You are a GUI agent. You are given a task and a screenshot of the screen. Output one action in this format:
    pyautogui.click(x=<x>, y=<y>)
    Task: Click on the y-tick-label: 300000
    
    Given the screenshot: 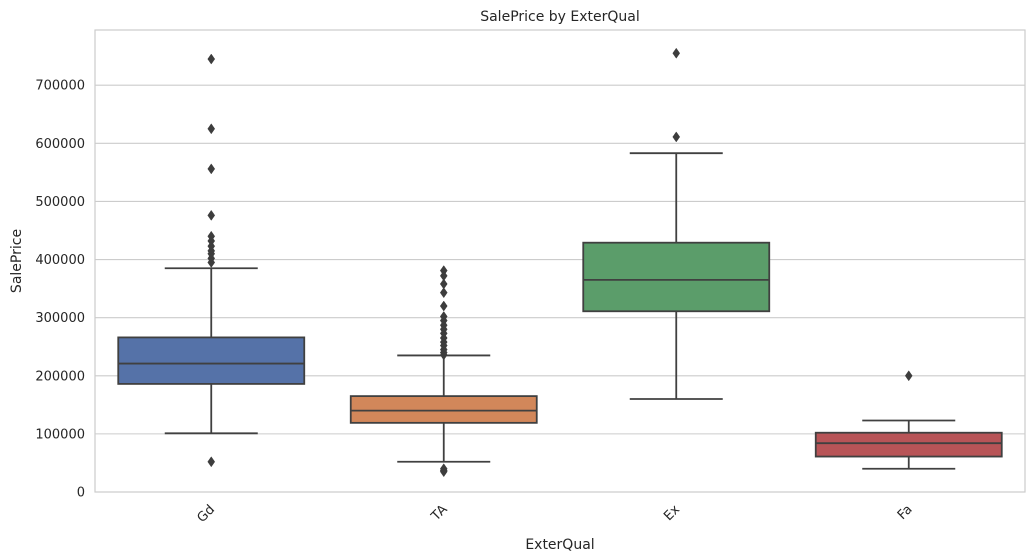 What is the action you would take?
    pyautogui.click(x=60, y=318)
    